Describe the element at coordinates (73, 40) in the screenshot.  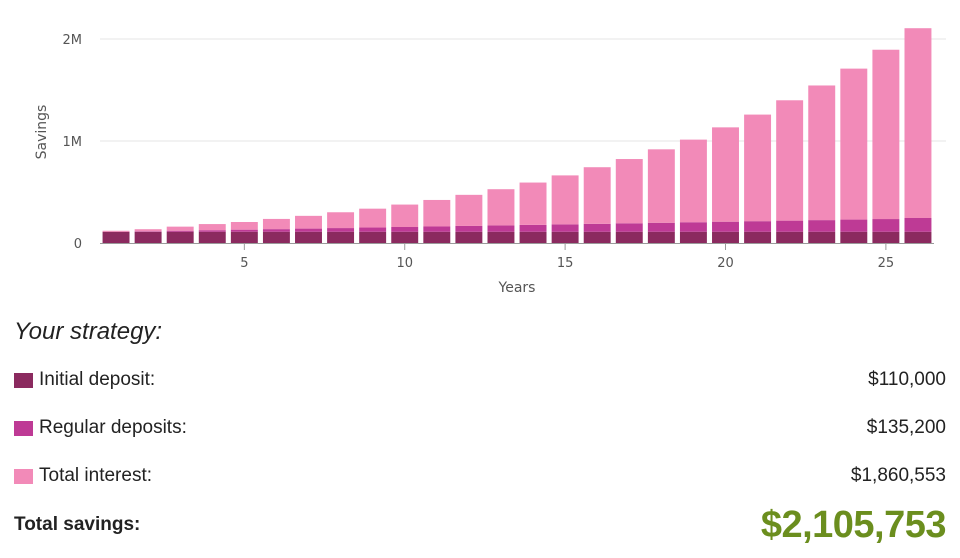
I see `y-tick-label: 2M` at that location.